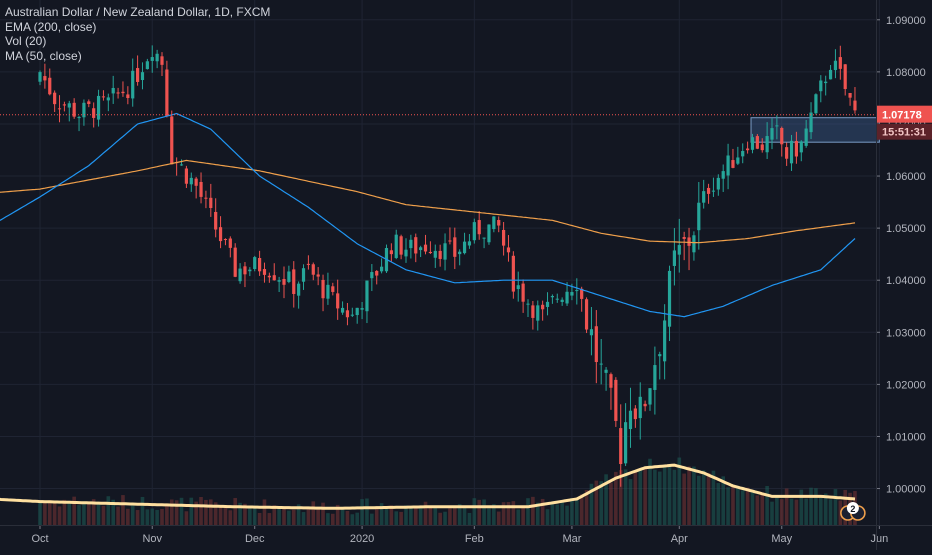 Image resolution: width=932 pixels, height=555 pixels. What do you see at coordinates (904, 131) in the screenshot?
I see `countdown-label-bg` at bounding box center [904, 131].